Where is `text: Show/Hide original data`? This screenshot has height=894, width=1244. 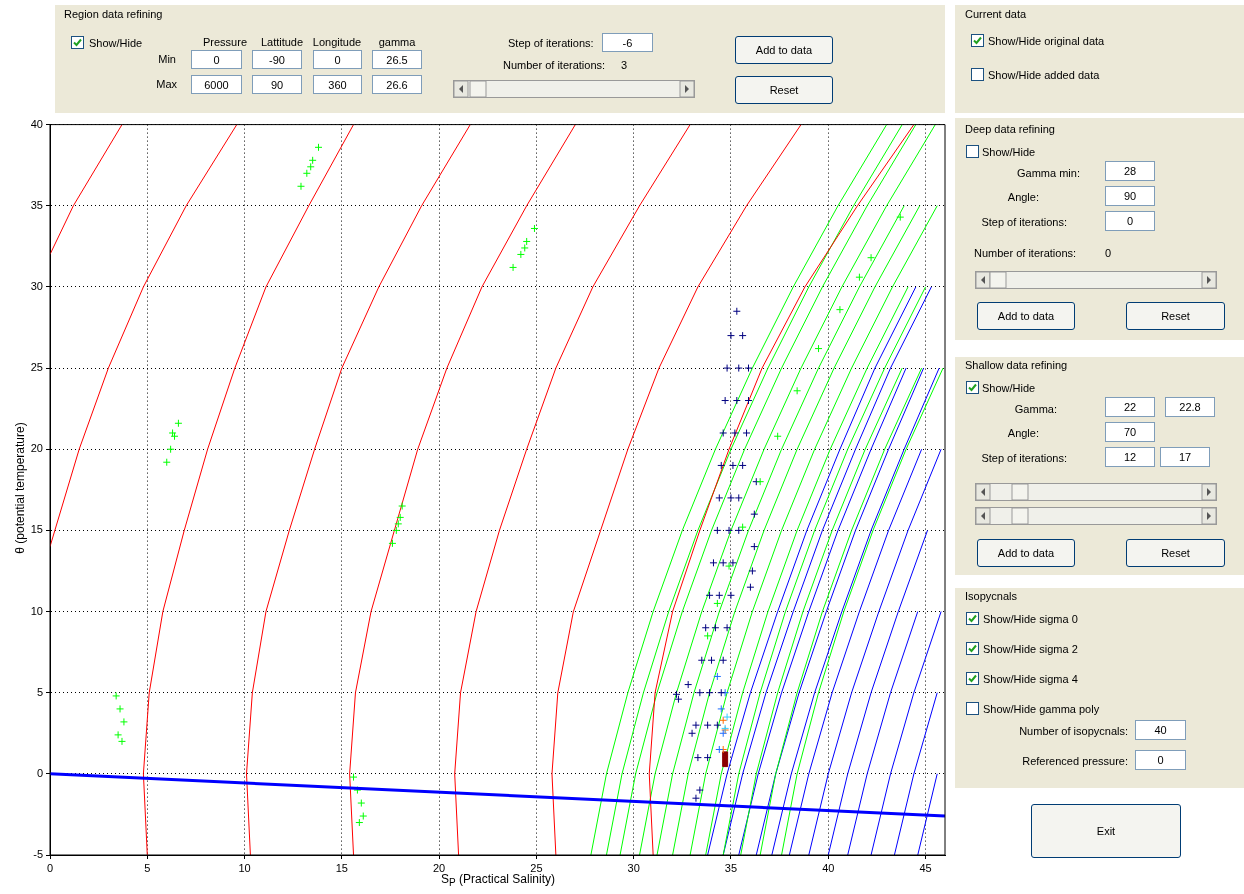
text: Show/Hide original data is located at coordinates (1046, 41).